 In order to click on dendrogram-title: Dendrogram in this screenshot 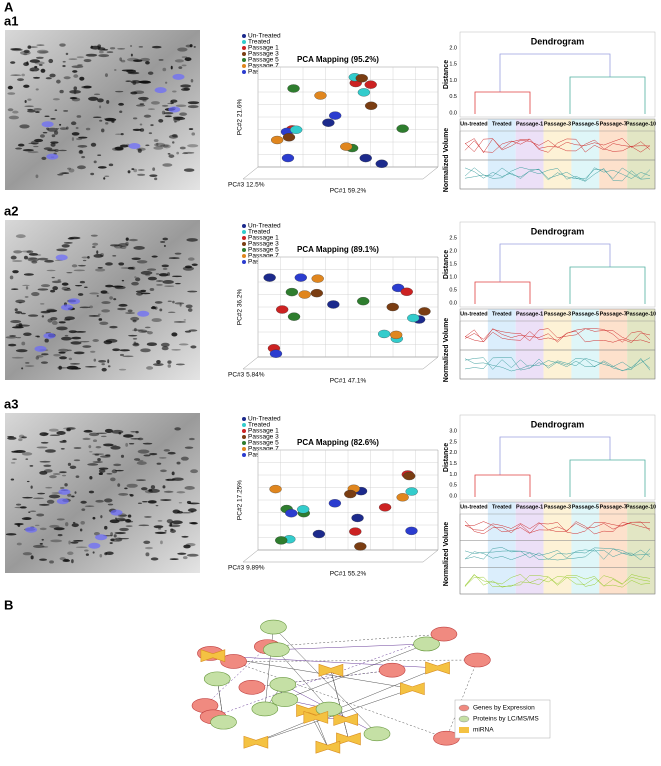, I will do `click(558, 41)`.